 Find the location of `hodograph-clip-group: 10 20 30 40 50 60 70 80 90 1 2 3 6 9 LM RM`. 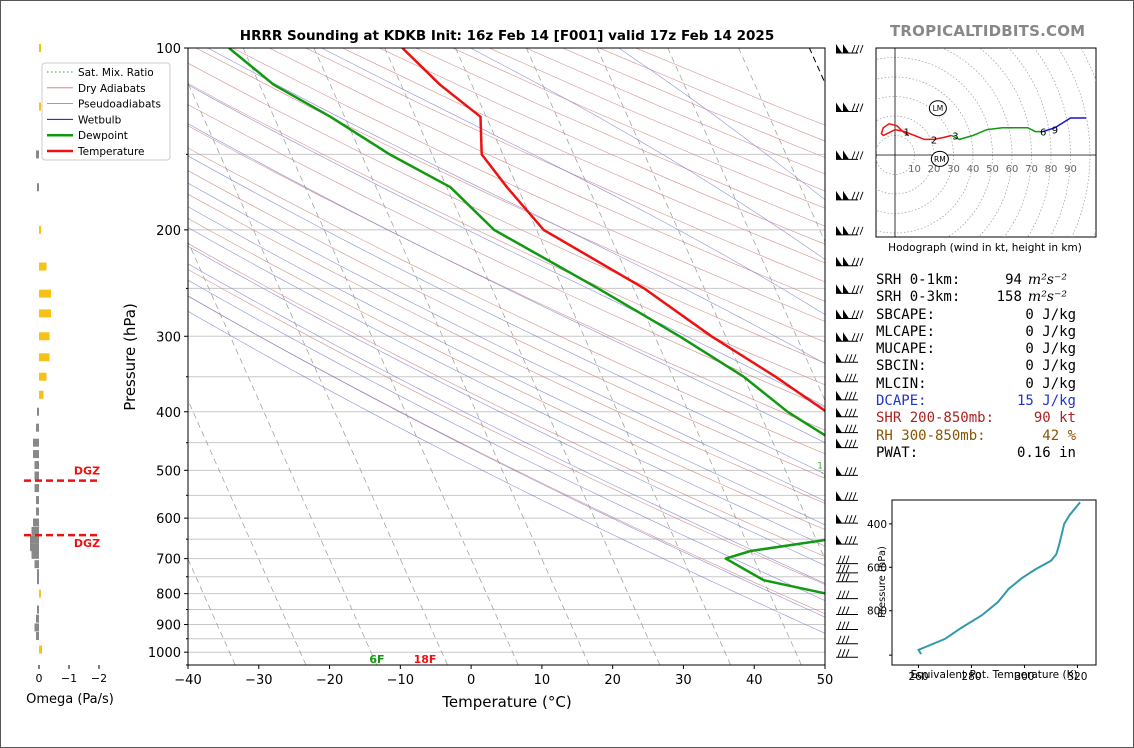

hodograph-clip-group: 10 20 30 40 50 60 70 80 90 1 2 3 6 9 LM RM is located at coordinates (986, 142).